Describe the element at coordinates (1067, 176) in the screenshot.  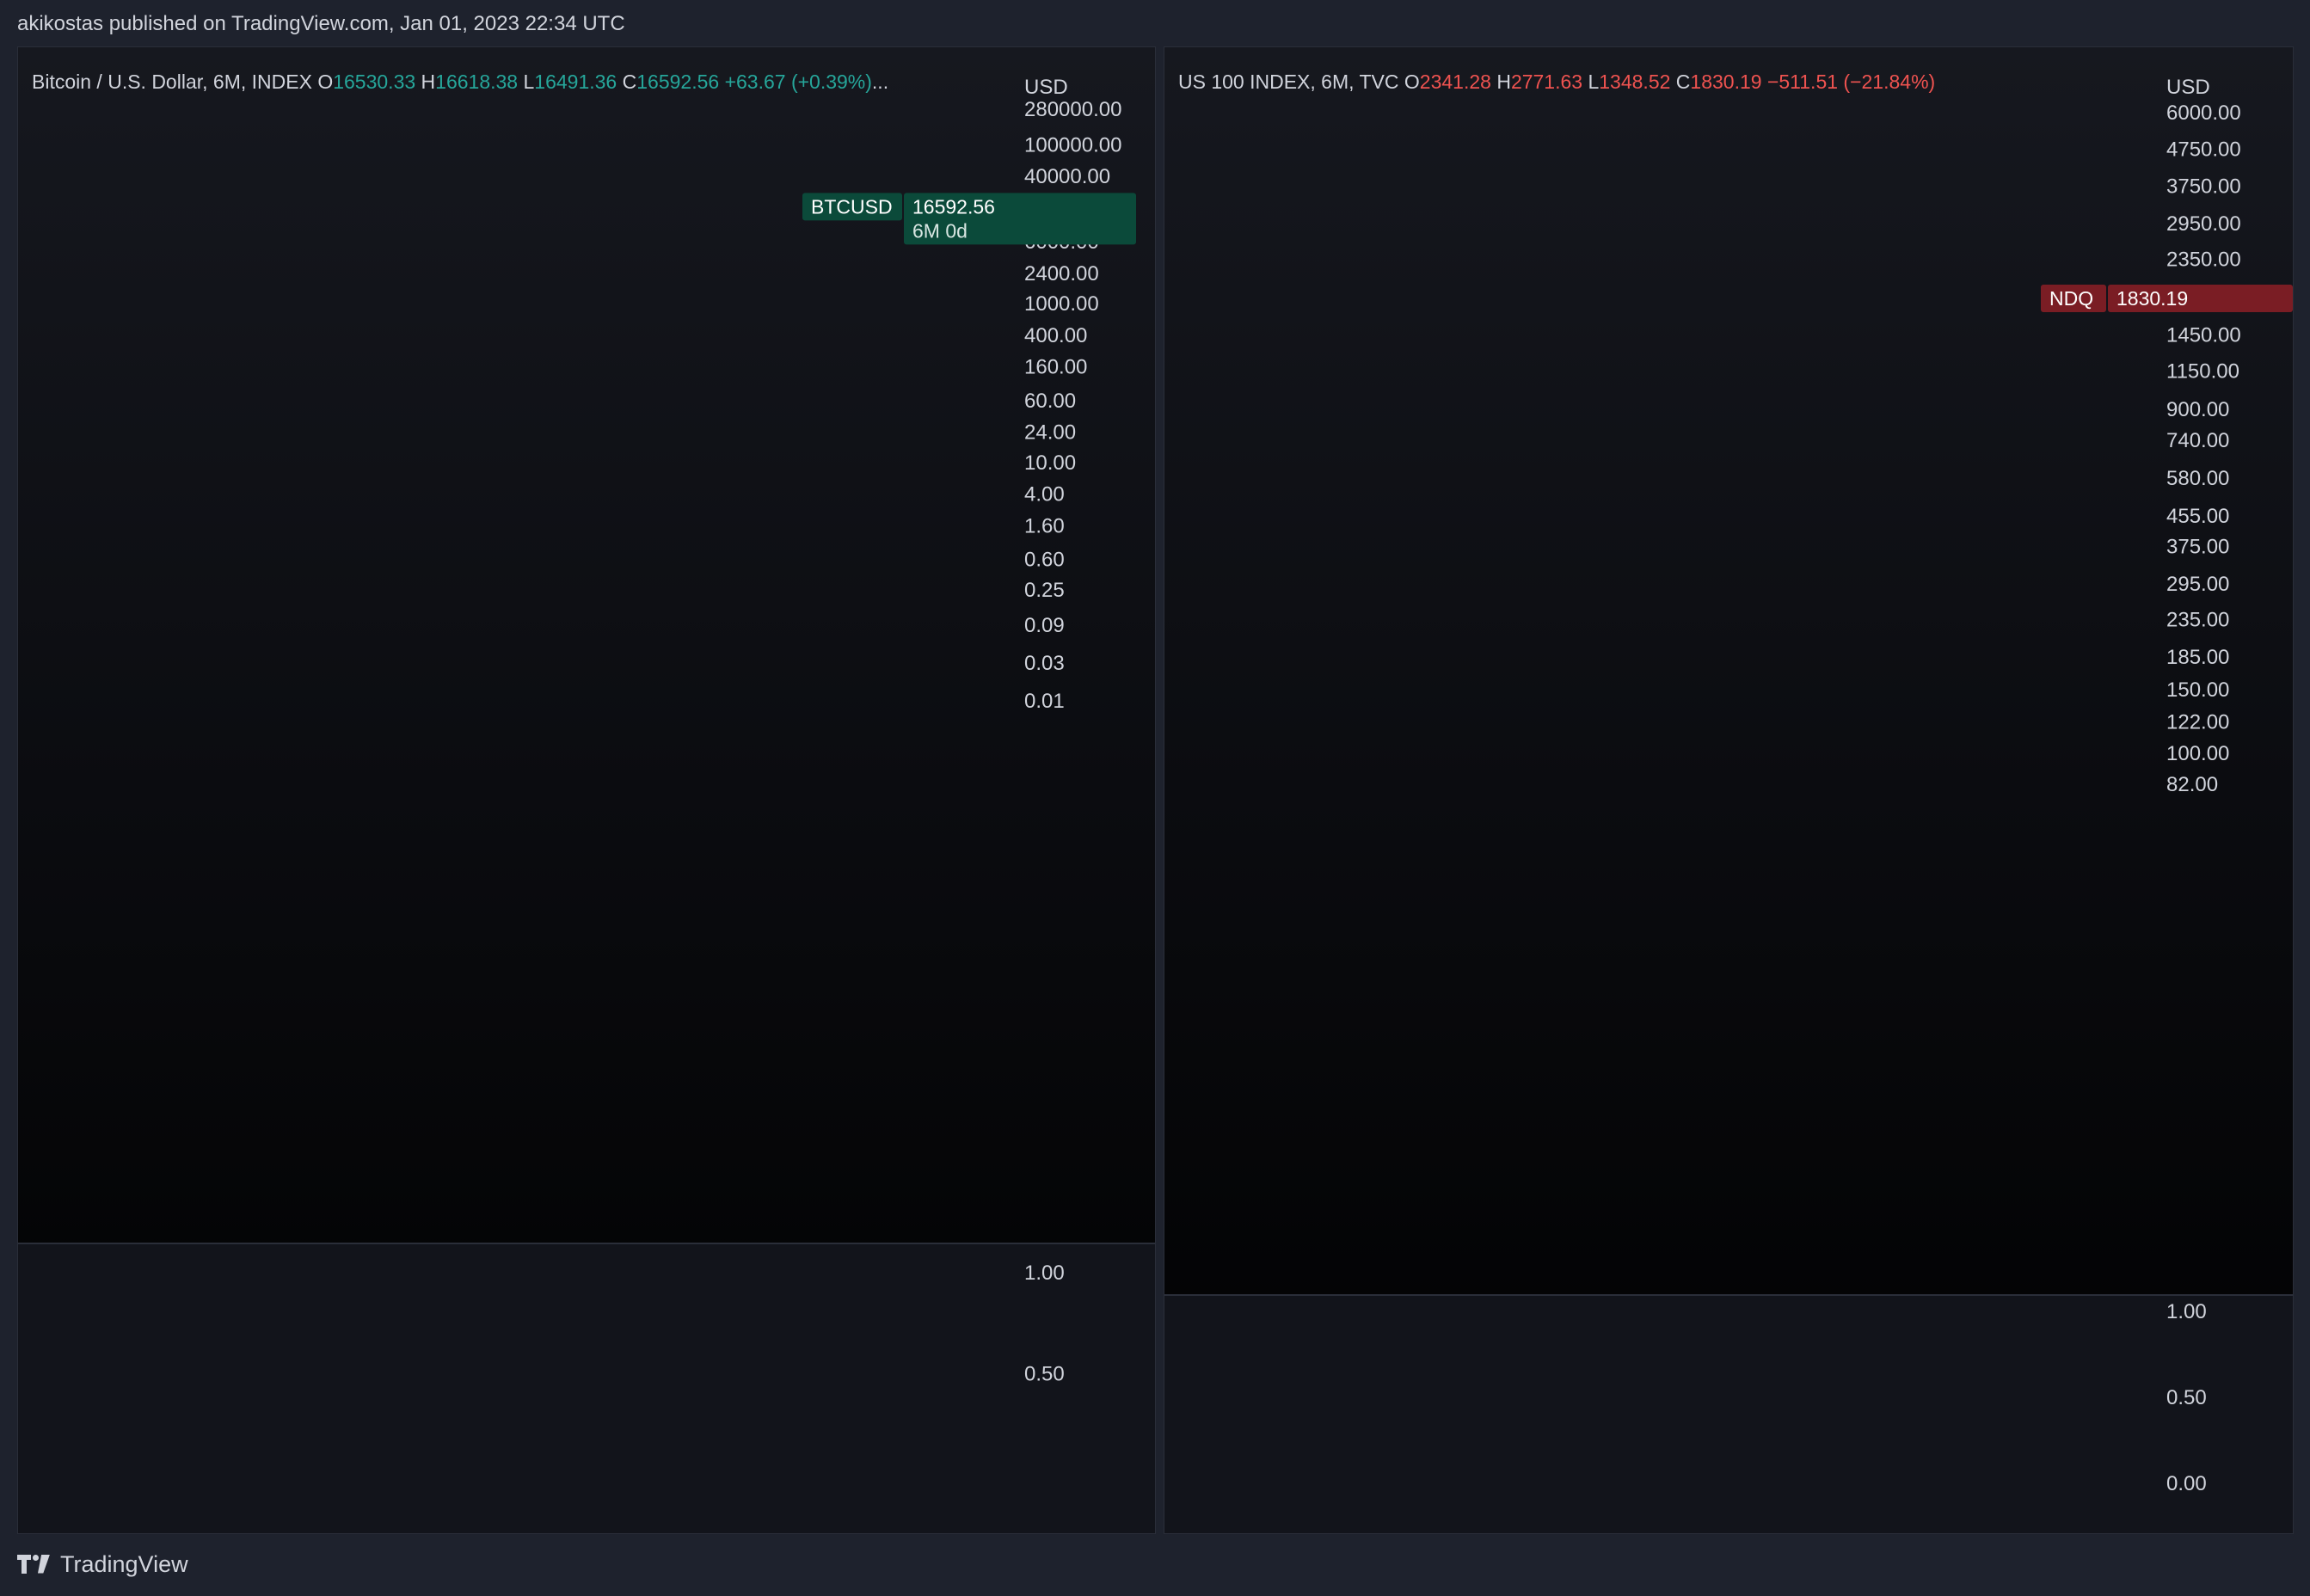
I see `price-tick-label: 40000.00` at that location.